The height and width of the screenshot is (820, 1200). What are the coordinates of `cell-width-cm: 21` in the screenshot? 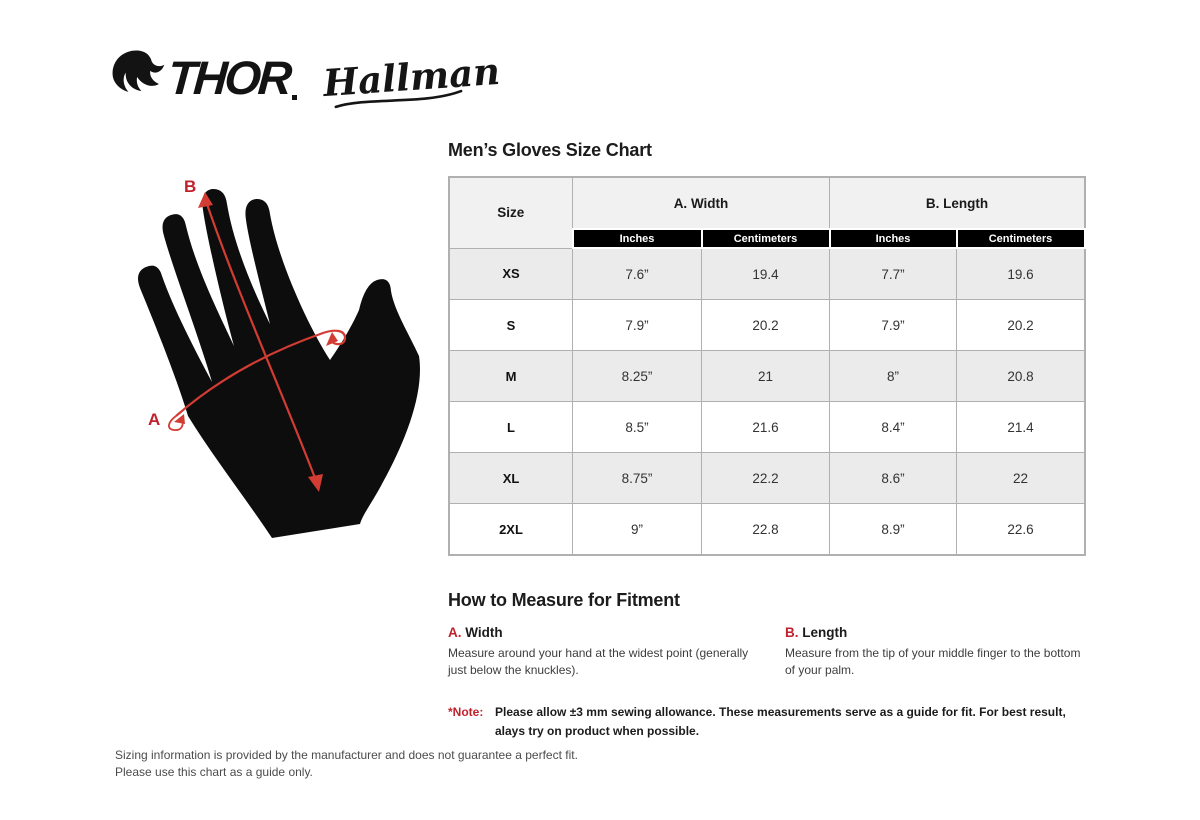 It's located at (765, 376).